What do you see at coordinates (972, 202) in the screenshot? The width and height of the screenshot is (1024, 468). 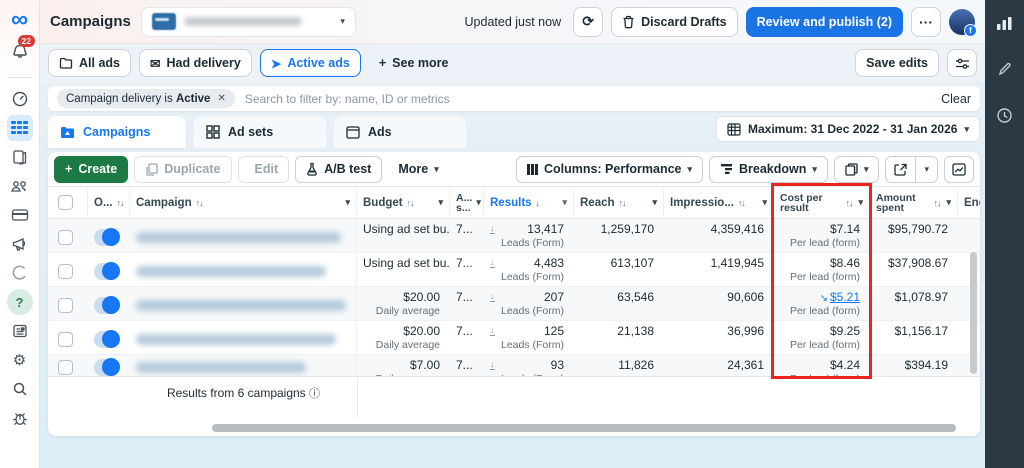 I see `header-end: End` at bounding box center [972, 202].